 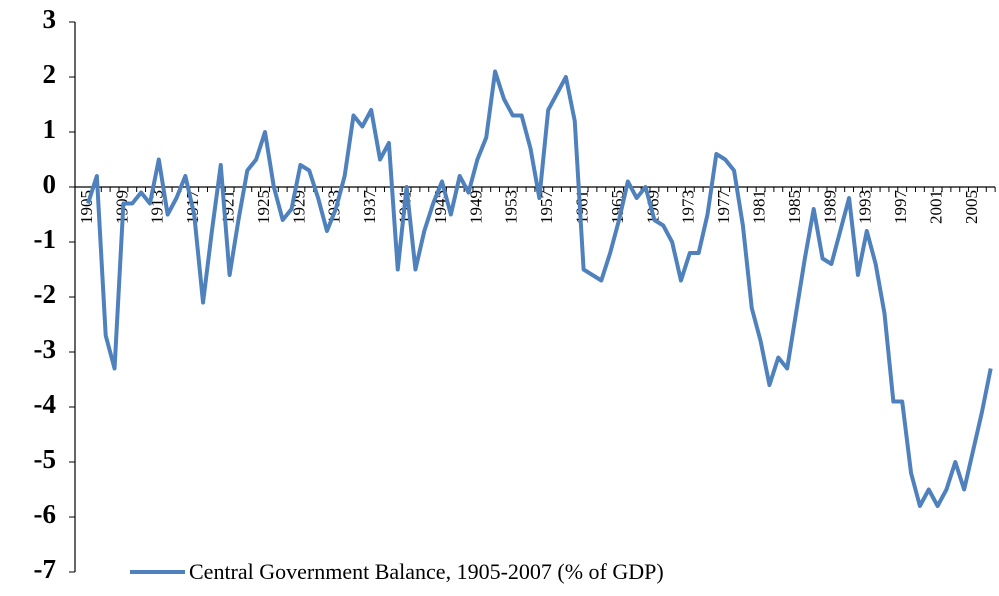 I want to click on y-tick-label: 3, so click(x=50, y=19).